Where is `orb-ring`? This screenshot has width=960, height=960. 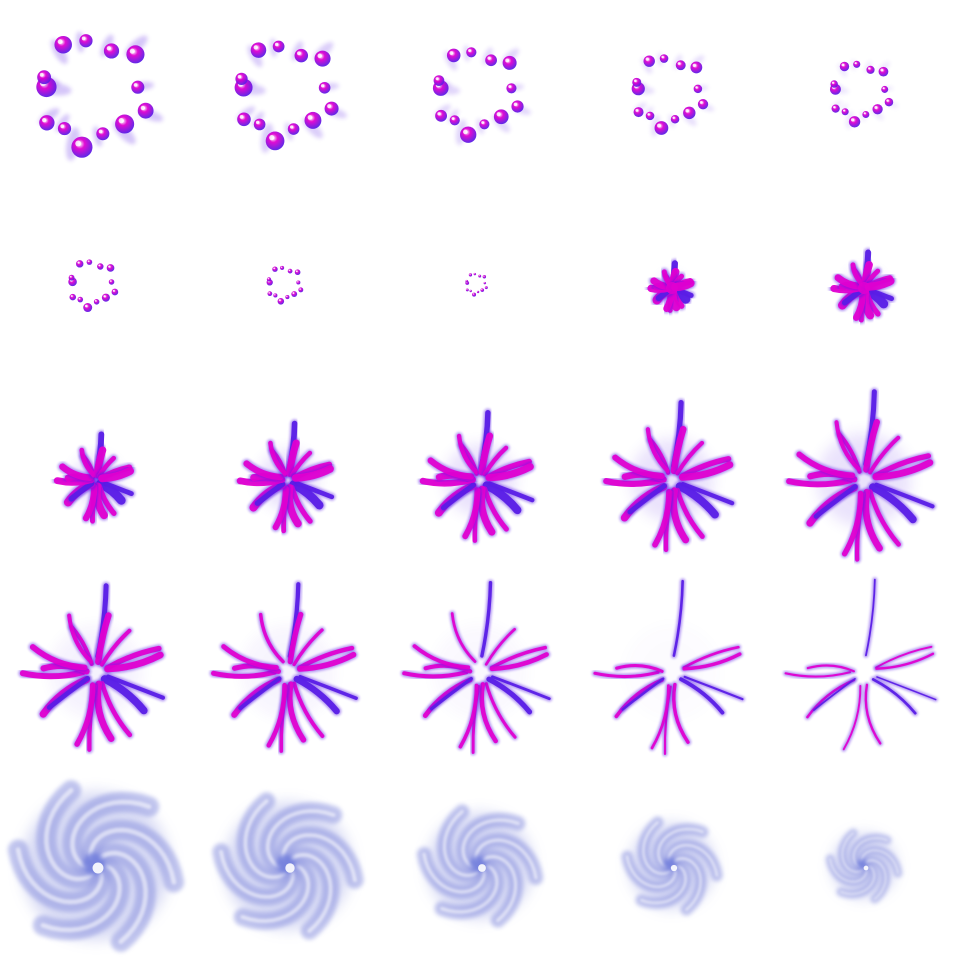
orb-ring is located at coordinates (864, 94).